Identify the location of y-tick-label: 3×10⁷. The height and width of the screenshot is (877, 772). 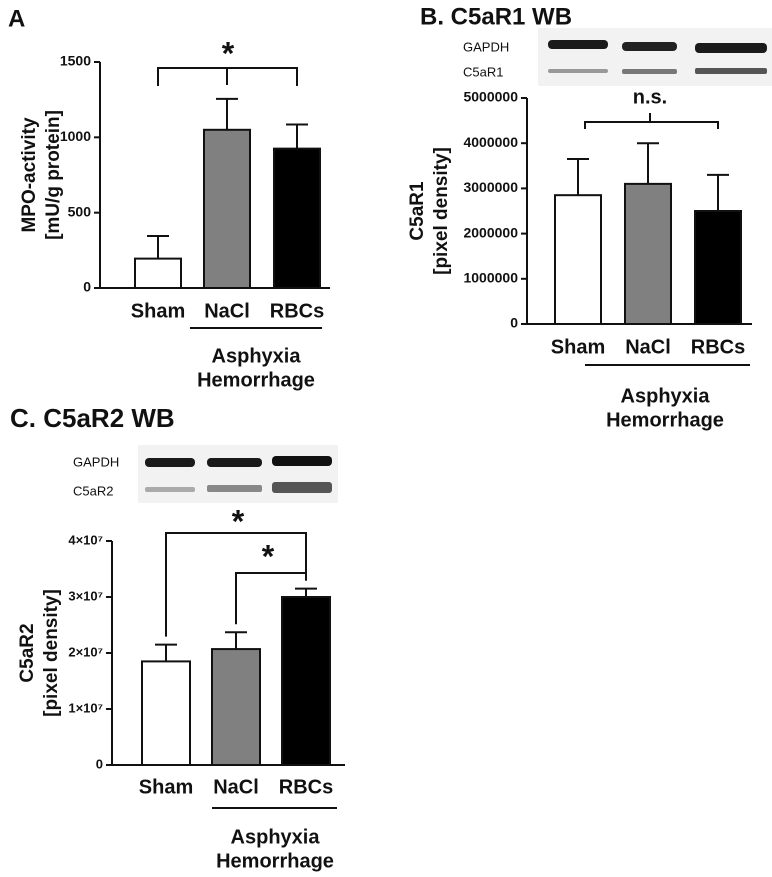
(85, 595).